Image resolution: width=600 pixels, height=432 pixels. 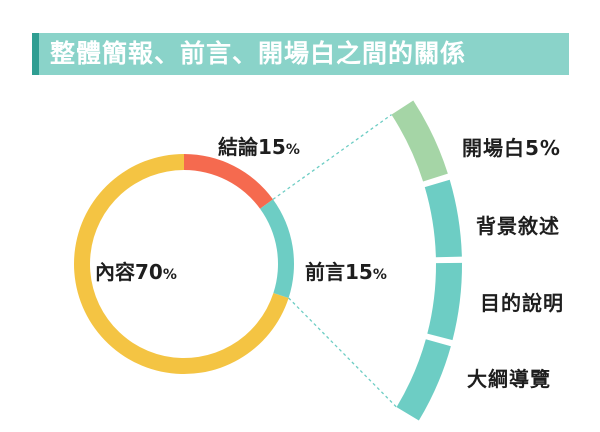 I want to click on title-accent-bar, so click(x=35, y=54).